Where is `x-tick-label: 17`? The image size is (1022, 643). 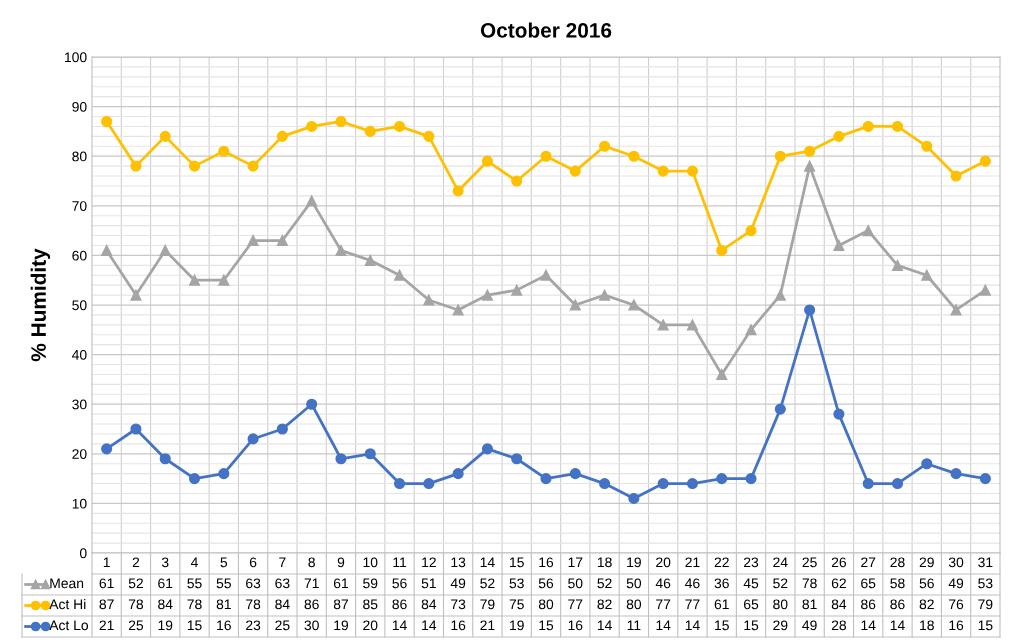 x-tick-label: 17 is located at coordinates (575, 562).